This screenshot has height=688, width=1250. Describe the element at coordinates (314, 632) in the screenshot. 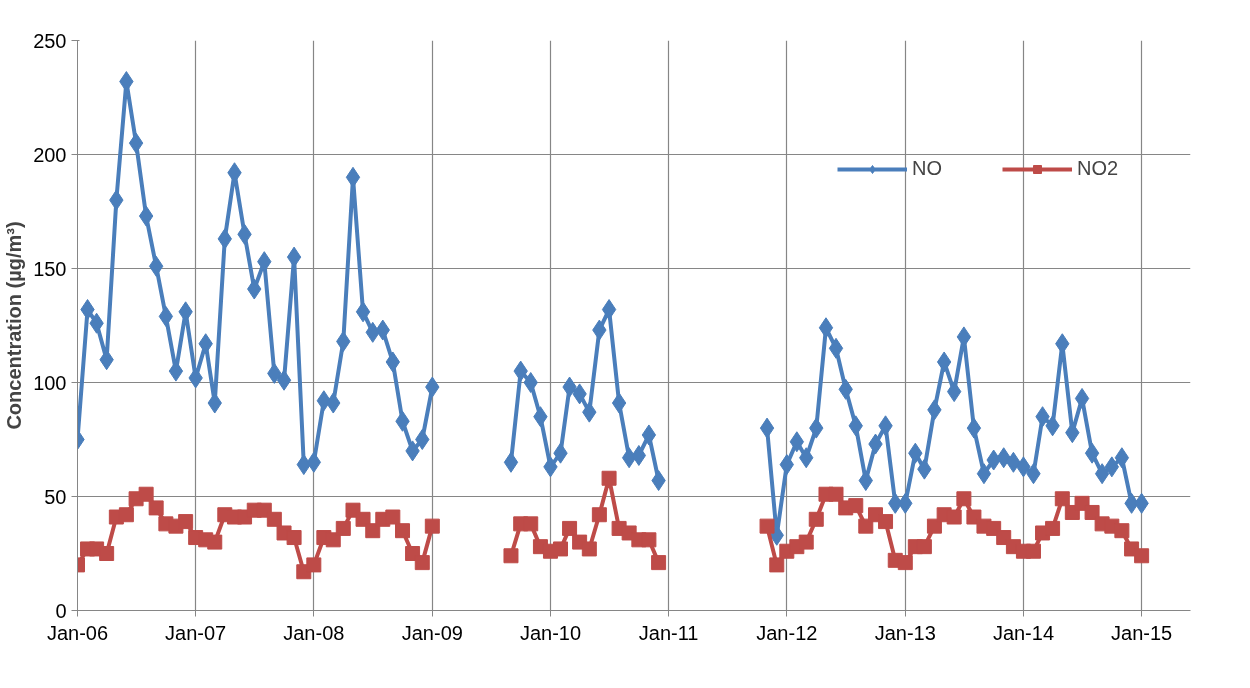

I see `x-tick-label: Jan-08` at that location.